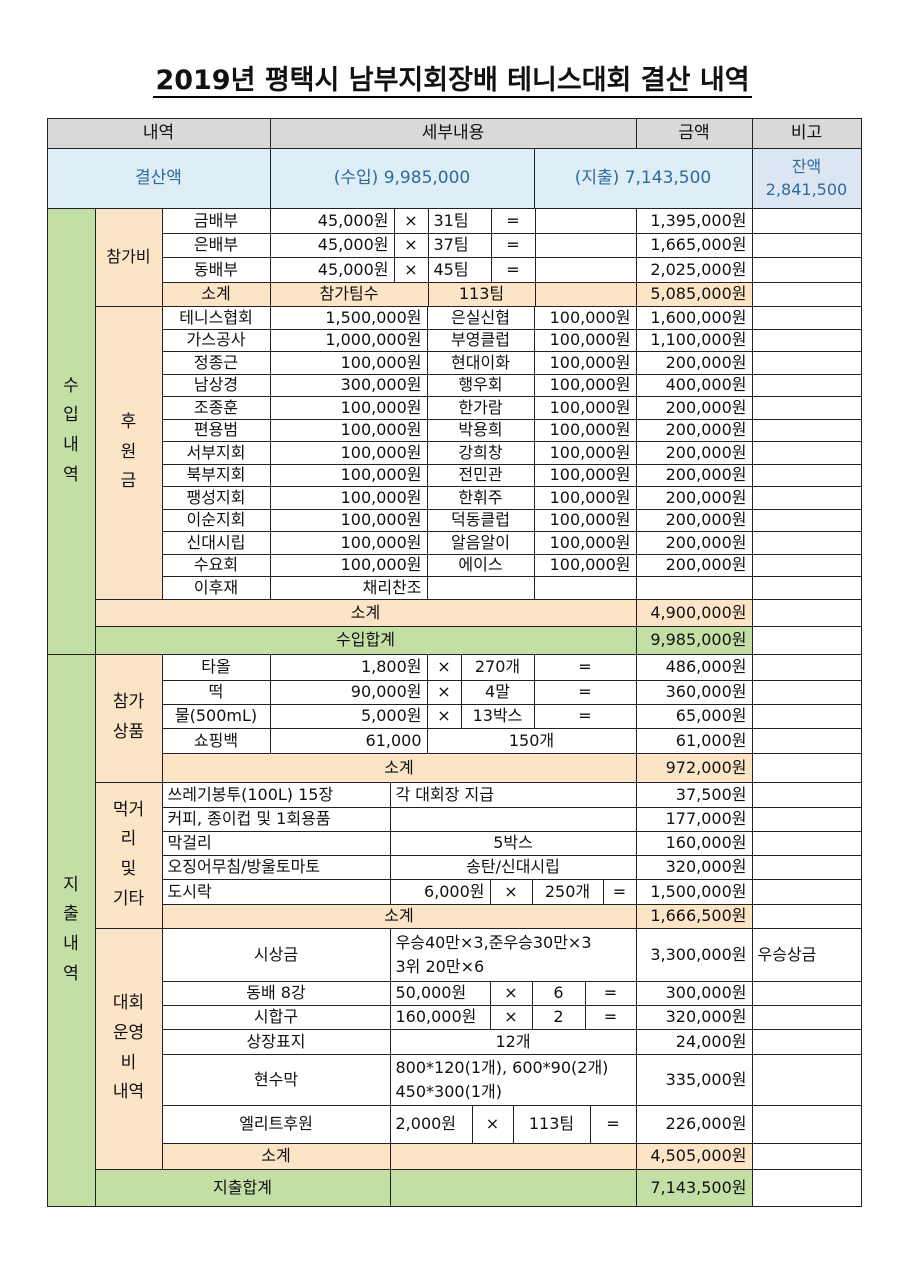 The height and width of the screenshot is (1280, 905). What do you see at coordinates (513, 954) in the screenshot?
I see `ops-item-detail: 우승40만×3,준우승30만×3 3위 20만×6` at bounding box center [513, 954].